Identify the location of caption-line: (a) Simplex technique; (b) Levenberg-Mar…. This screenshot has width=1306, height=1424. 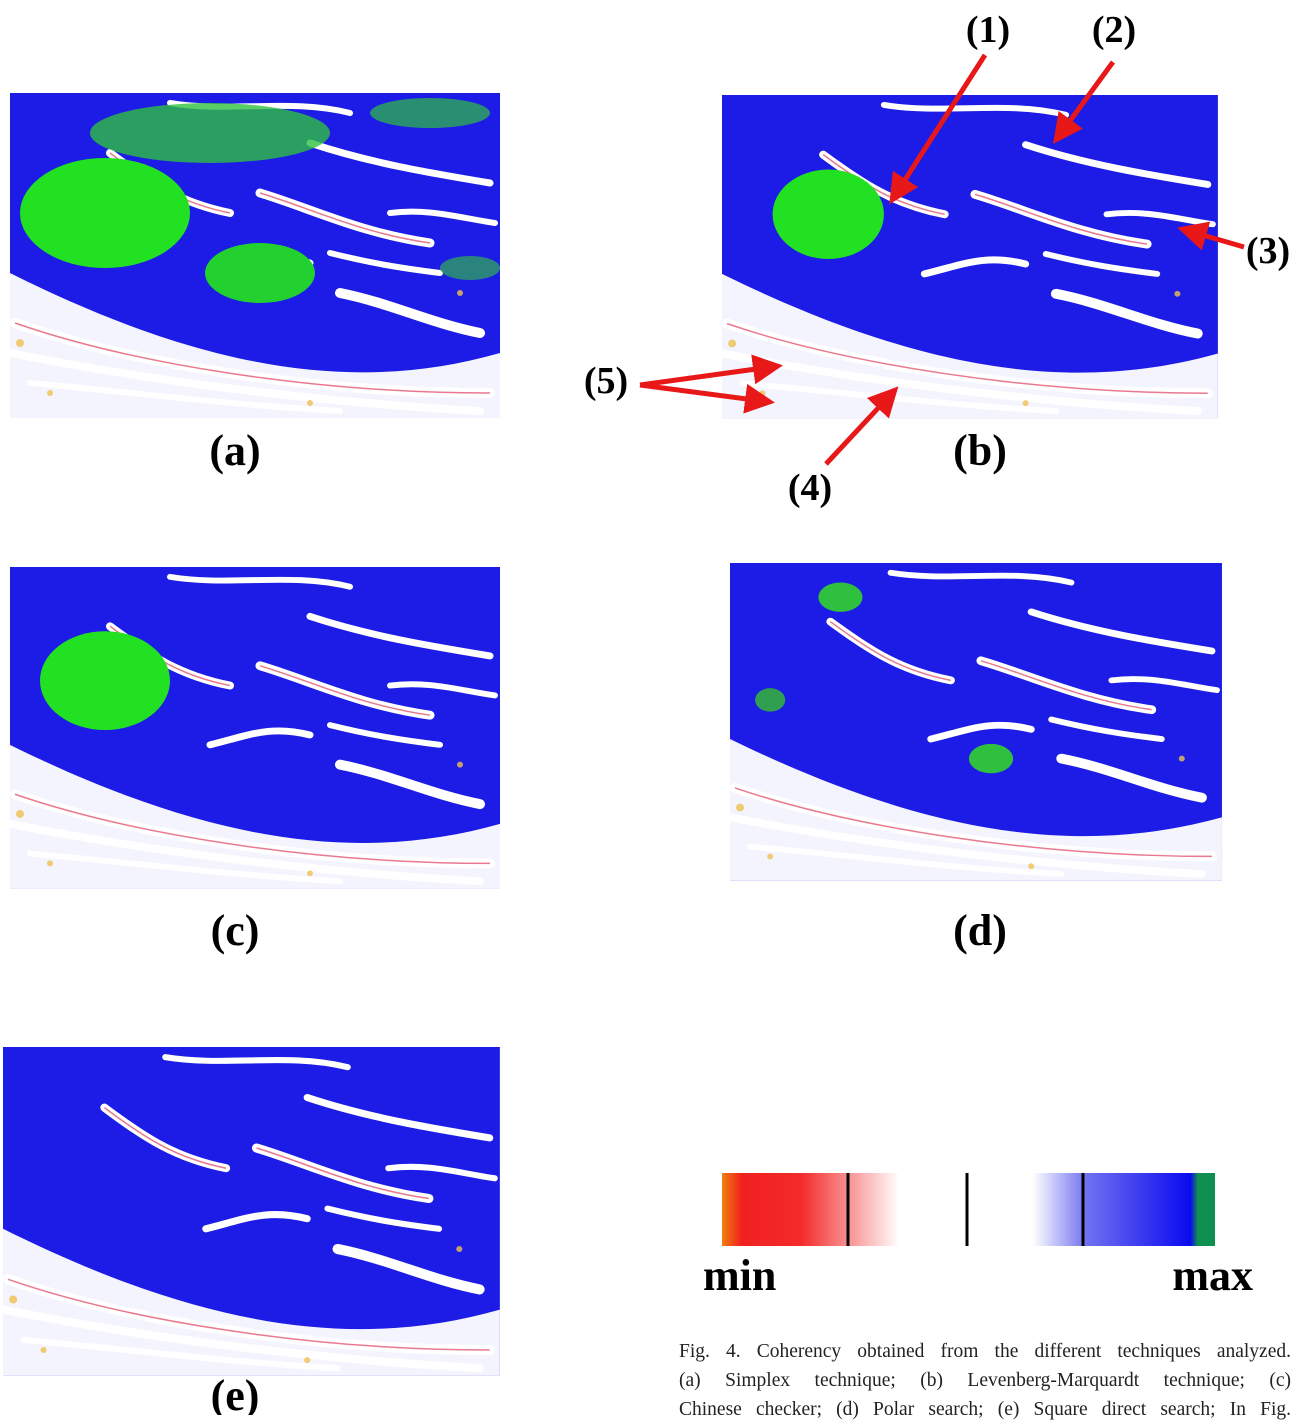
(985, 1380).